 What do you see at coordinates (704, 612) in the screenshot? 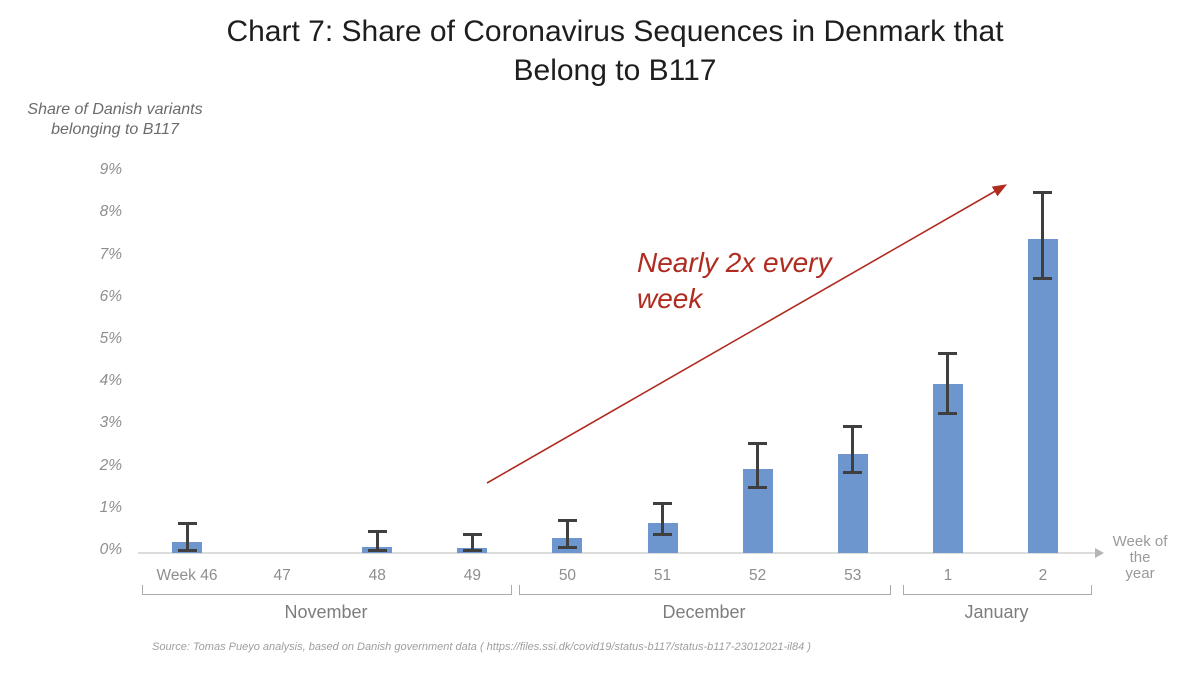
I see `month-label-december: December` at bounding box center [704, 612].